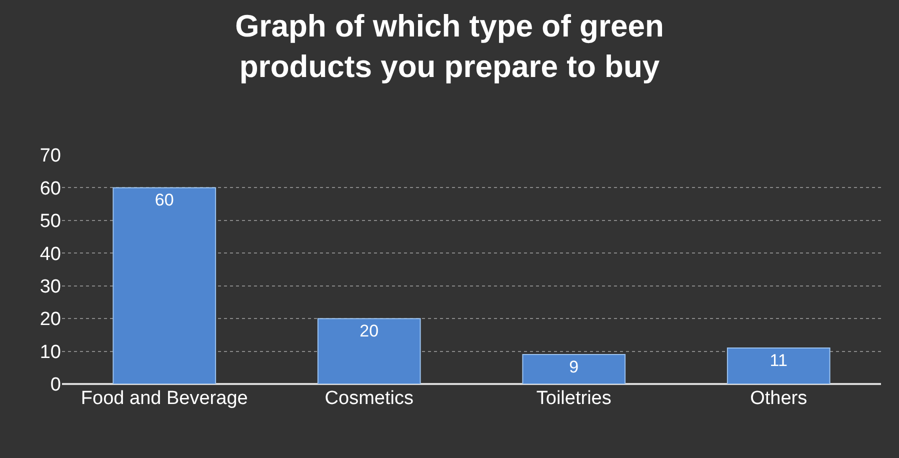 The image size is (899, 458). Describe the element at coordinates (50, 352) in the screenshot. I see `y-tick-label: 10` at that location.